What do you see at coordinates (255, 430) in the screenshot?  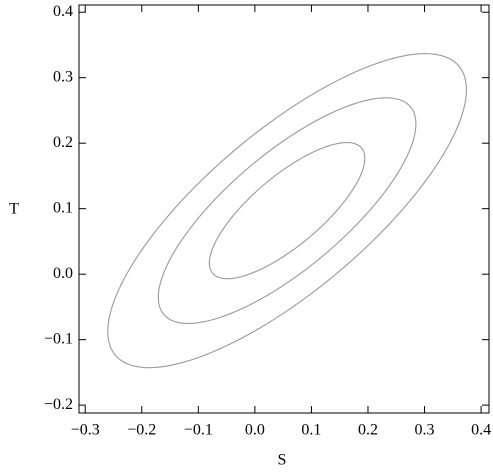 I see `x-tick-label: 0.0` at bounding box center [255, 430].